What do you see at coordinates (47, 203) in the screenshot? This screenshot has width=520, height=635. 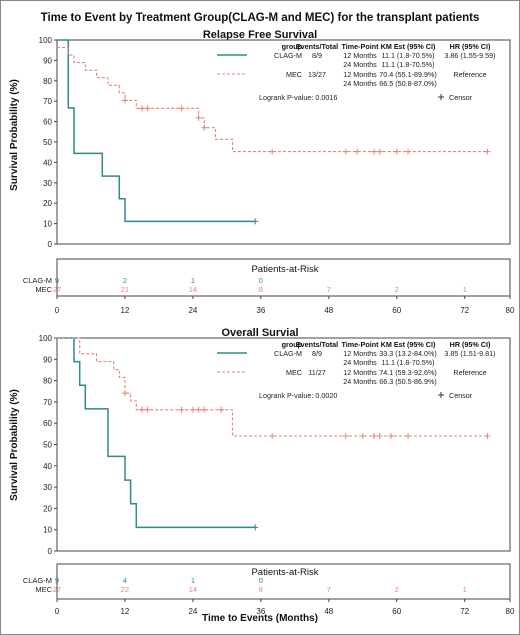 I see `y-tick-label: 20` at bounding box center [47, 203].